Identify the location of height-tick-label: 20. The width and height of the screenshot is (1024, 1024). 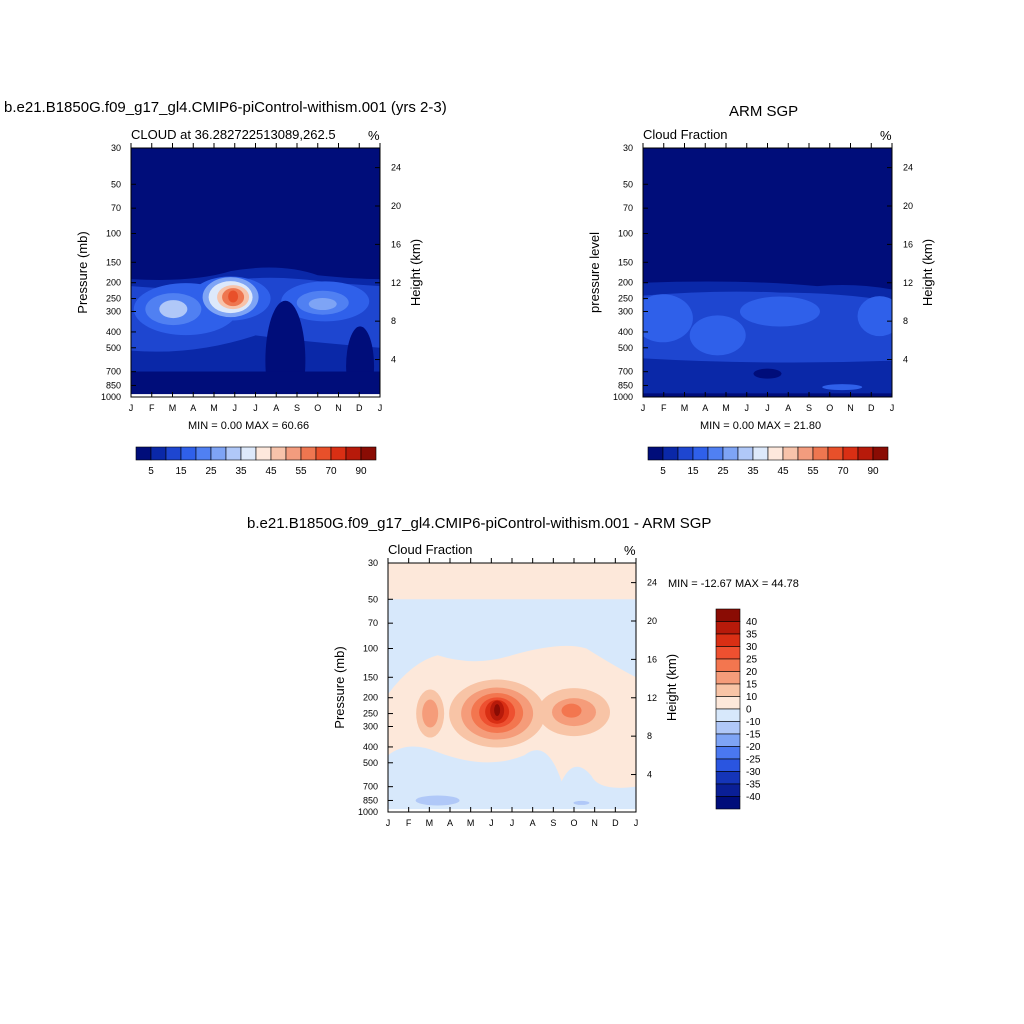
(908, 206).